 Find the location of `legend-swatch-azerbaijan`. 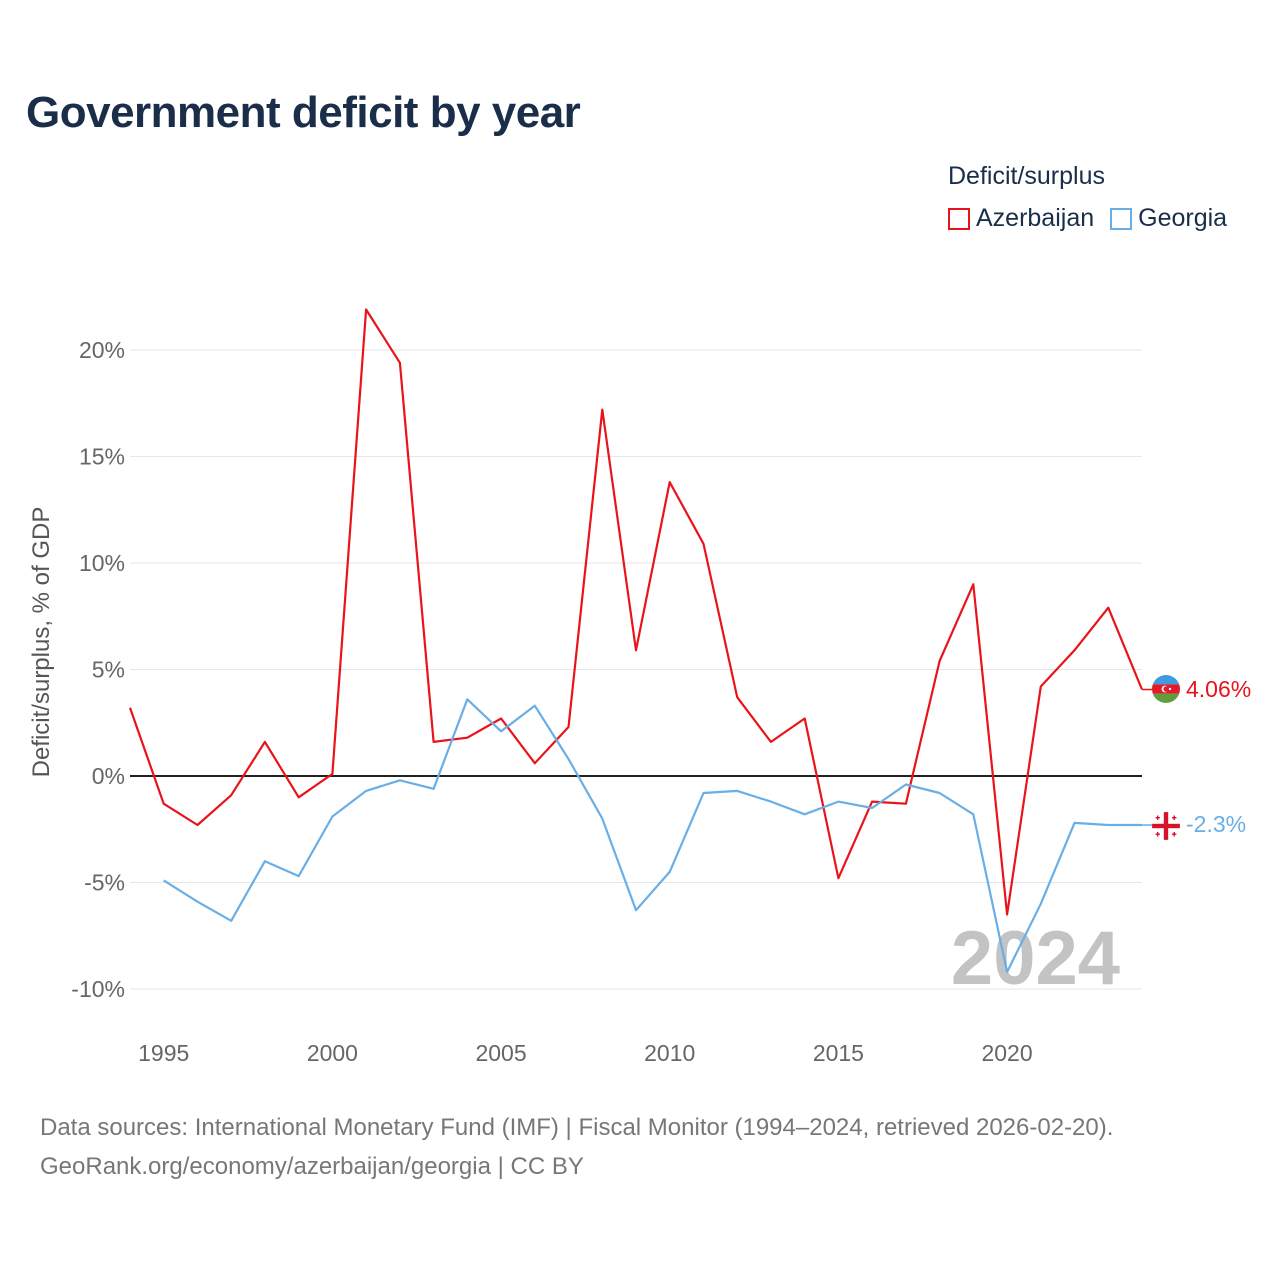

legend-swatch-azerbaijan is located at coordinates (959, 218).